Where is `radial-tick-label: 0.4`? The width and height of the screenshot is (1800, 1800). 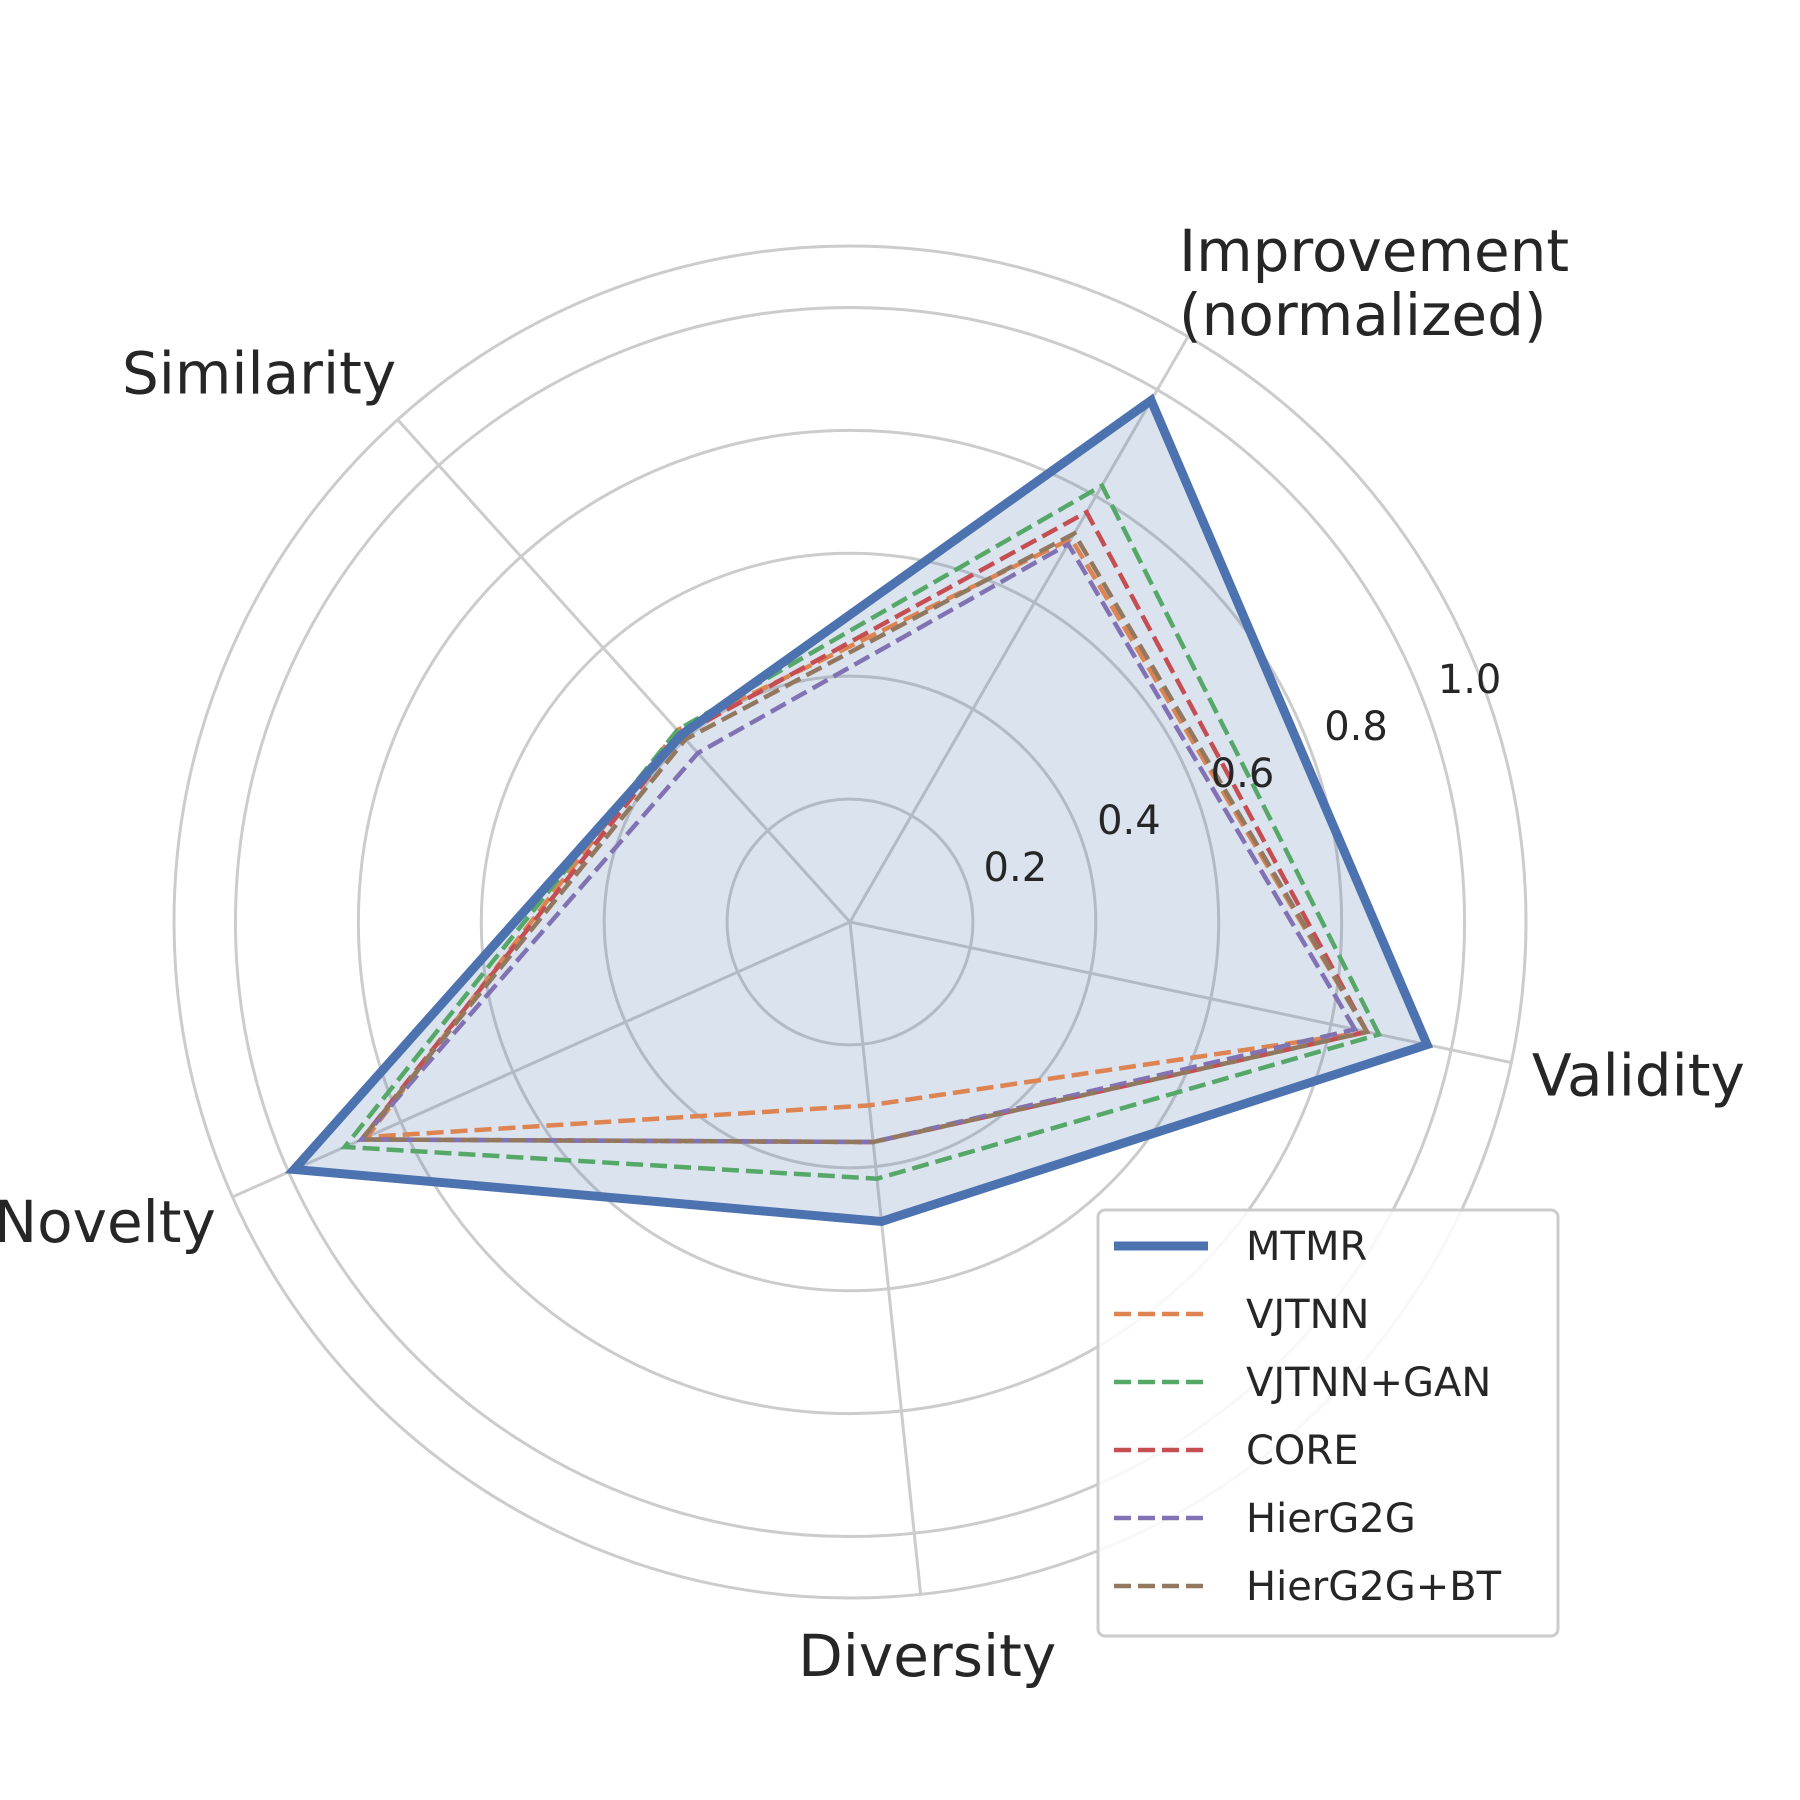 radial-tick-label: 0.4 is located at coordinates (1129, 821).